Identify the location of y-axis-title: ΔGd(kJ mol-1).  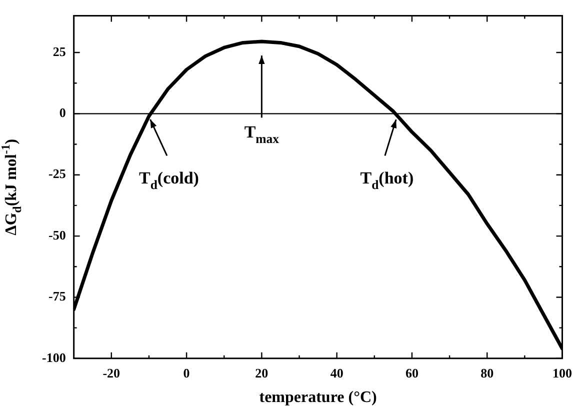
(12, 187).